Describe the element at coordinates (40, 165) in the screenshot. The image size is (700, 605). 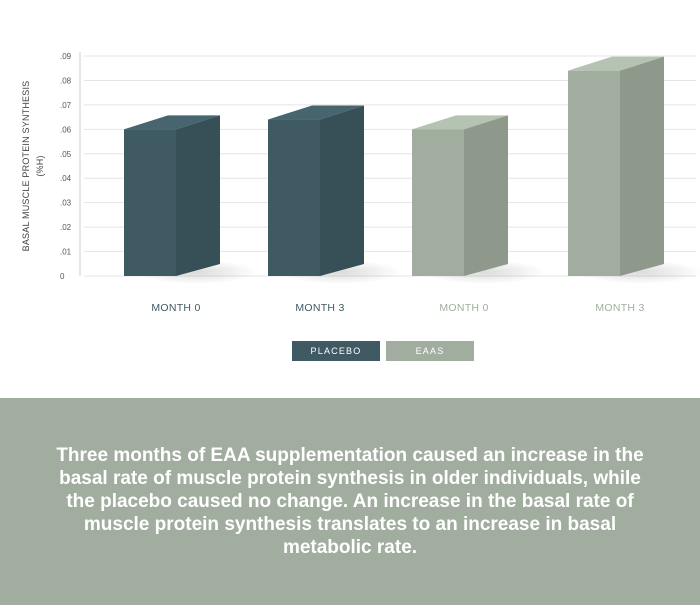
I see `y-axis-unit: (%H)` at that location.